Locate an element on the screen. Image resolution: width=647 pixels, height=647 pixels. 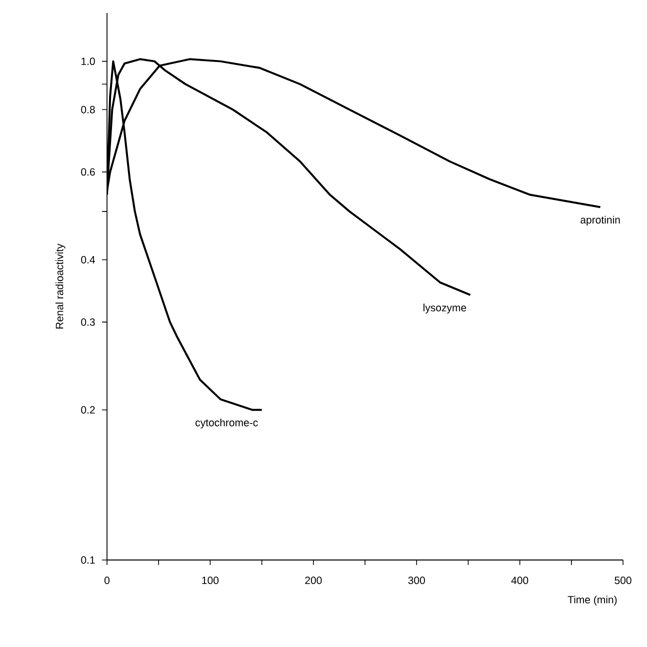
series-label: lysozyme is located at coordinates (445, 309).